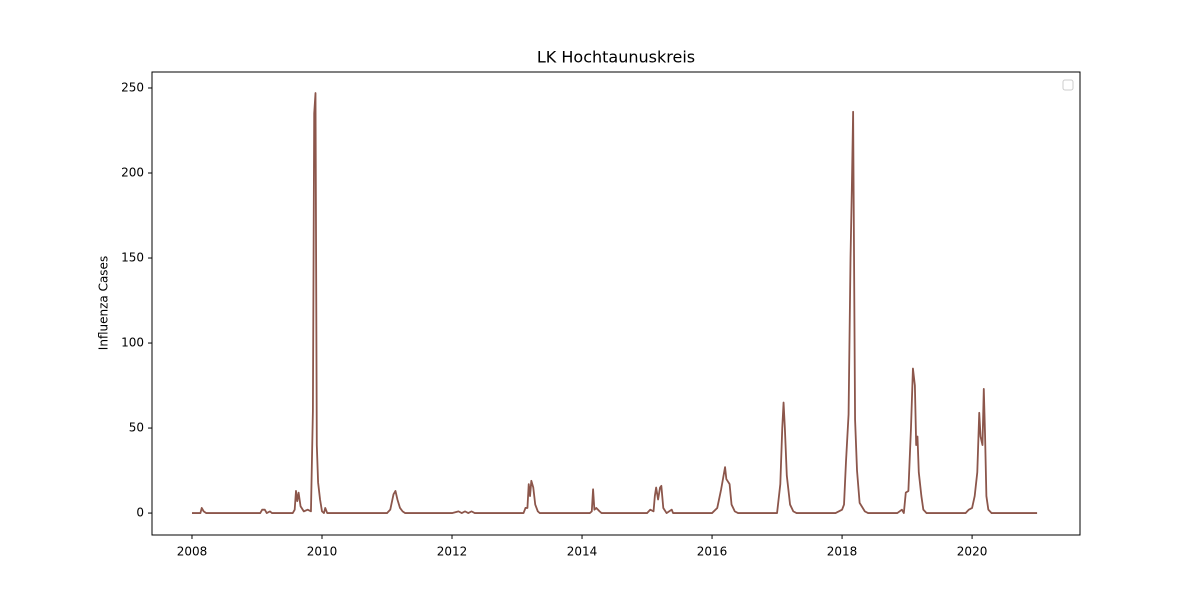 This screenshot has height=600, width=1200. I want to click on x-tick-label: 2014, so click(582, 552).